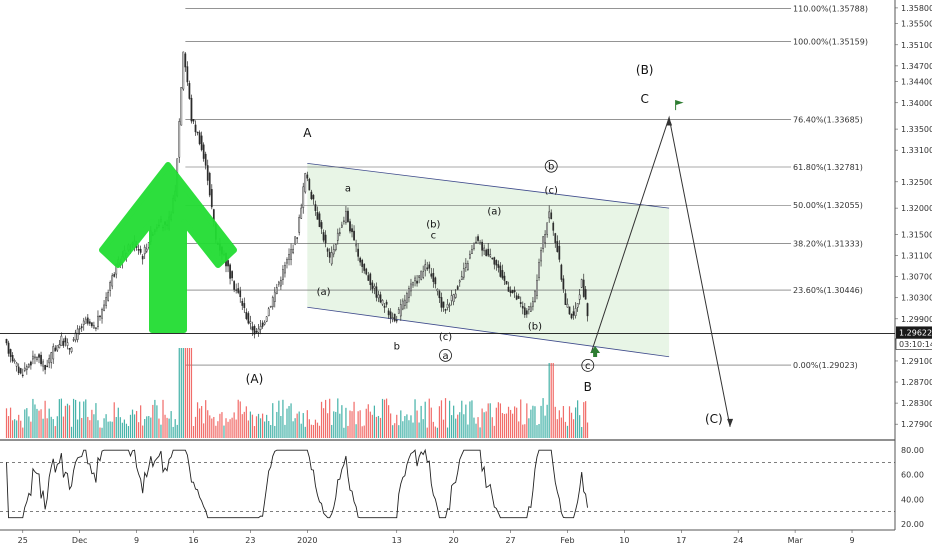 Image resolution: width=932 pixels, height=550 pixels. Describe the element at coordinates (488, 260) in the screenshot. I see `correction-channel` at that location.